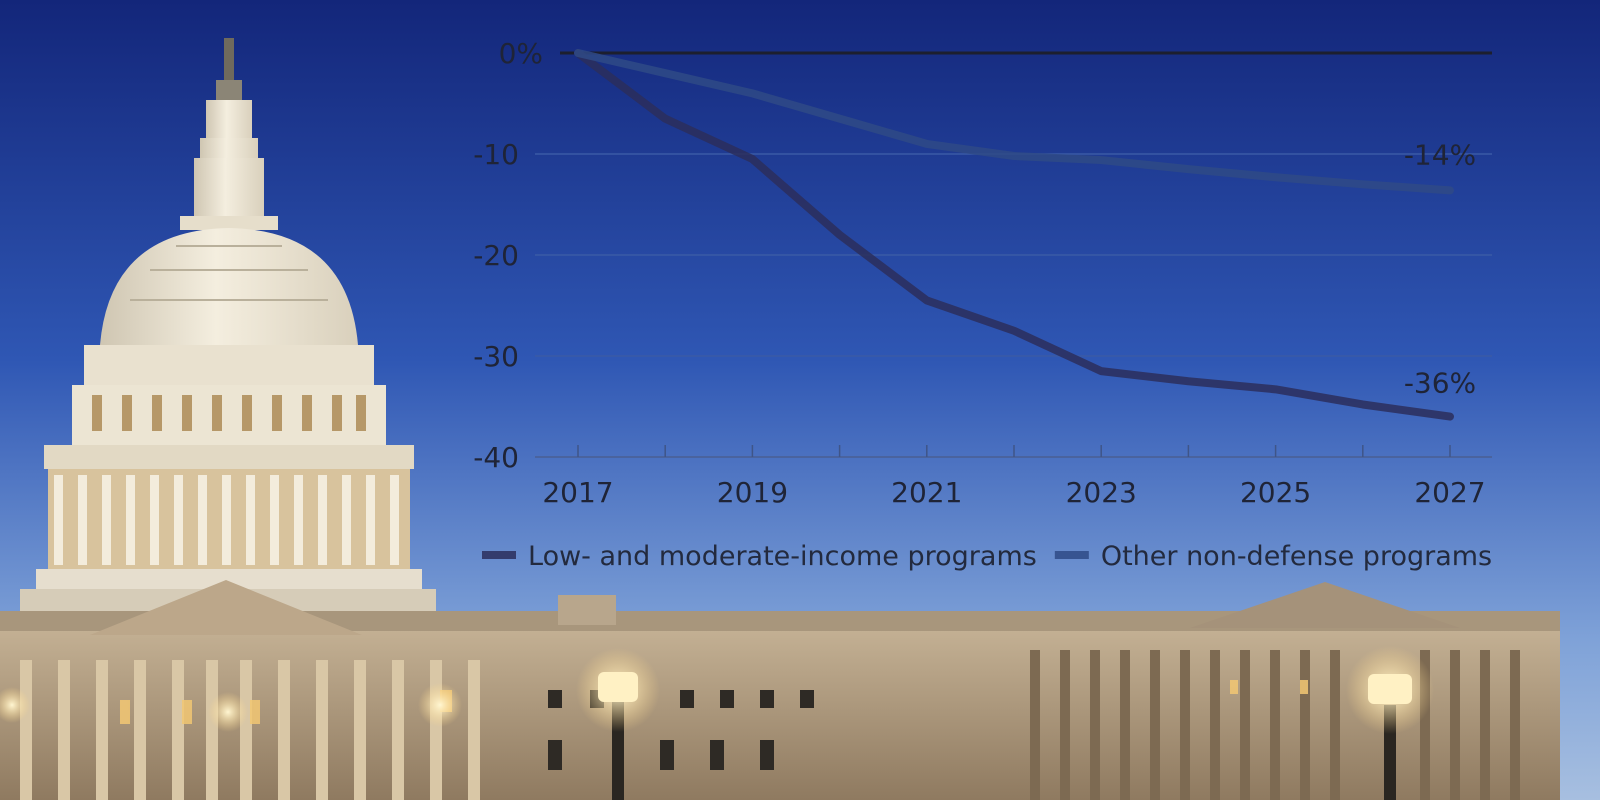 The image size is (1600, 800). I want to click on y-tick-label: -40, so click(496, 457).